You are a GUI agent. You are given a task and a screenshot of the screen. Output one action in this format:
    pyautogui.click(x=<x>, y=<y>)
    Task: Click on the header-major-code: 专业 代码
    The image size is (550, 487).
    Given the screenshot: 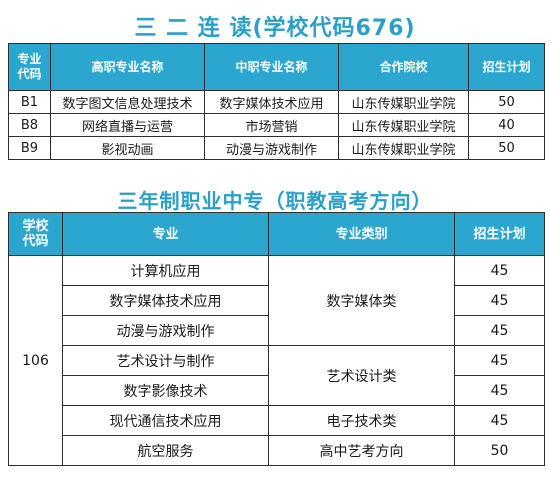 What is the action you would take?
    pyautogui.click(x=29, y=67)
    